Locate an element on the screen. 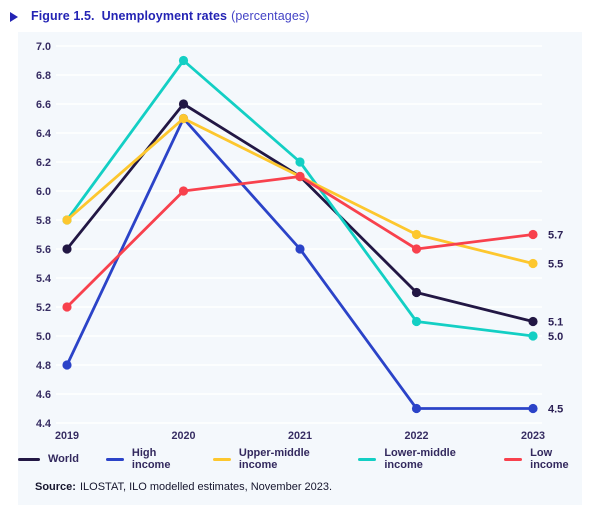 Image resolution: width=602 pixels, height=505 pixels. source-prefix: Source: is located at coordinates (55, 487).